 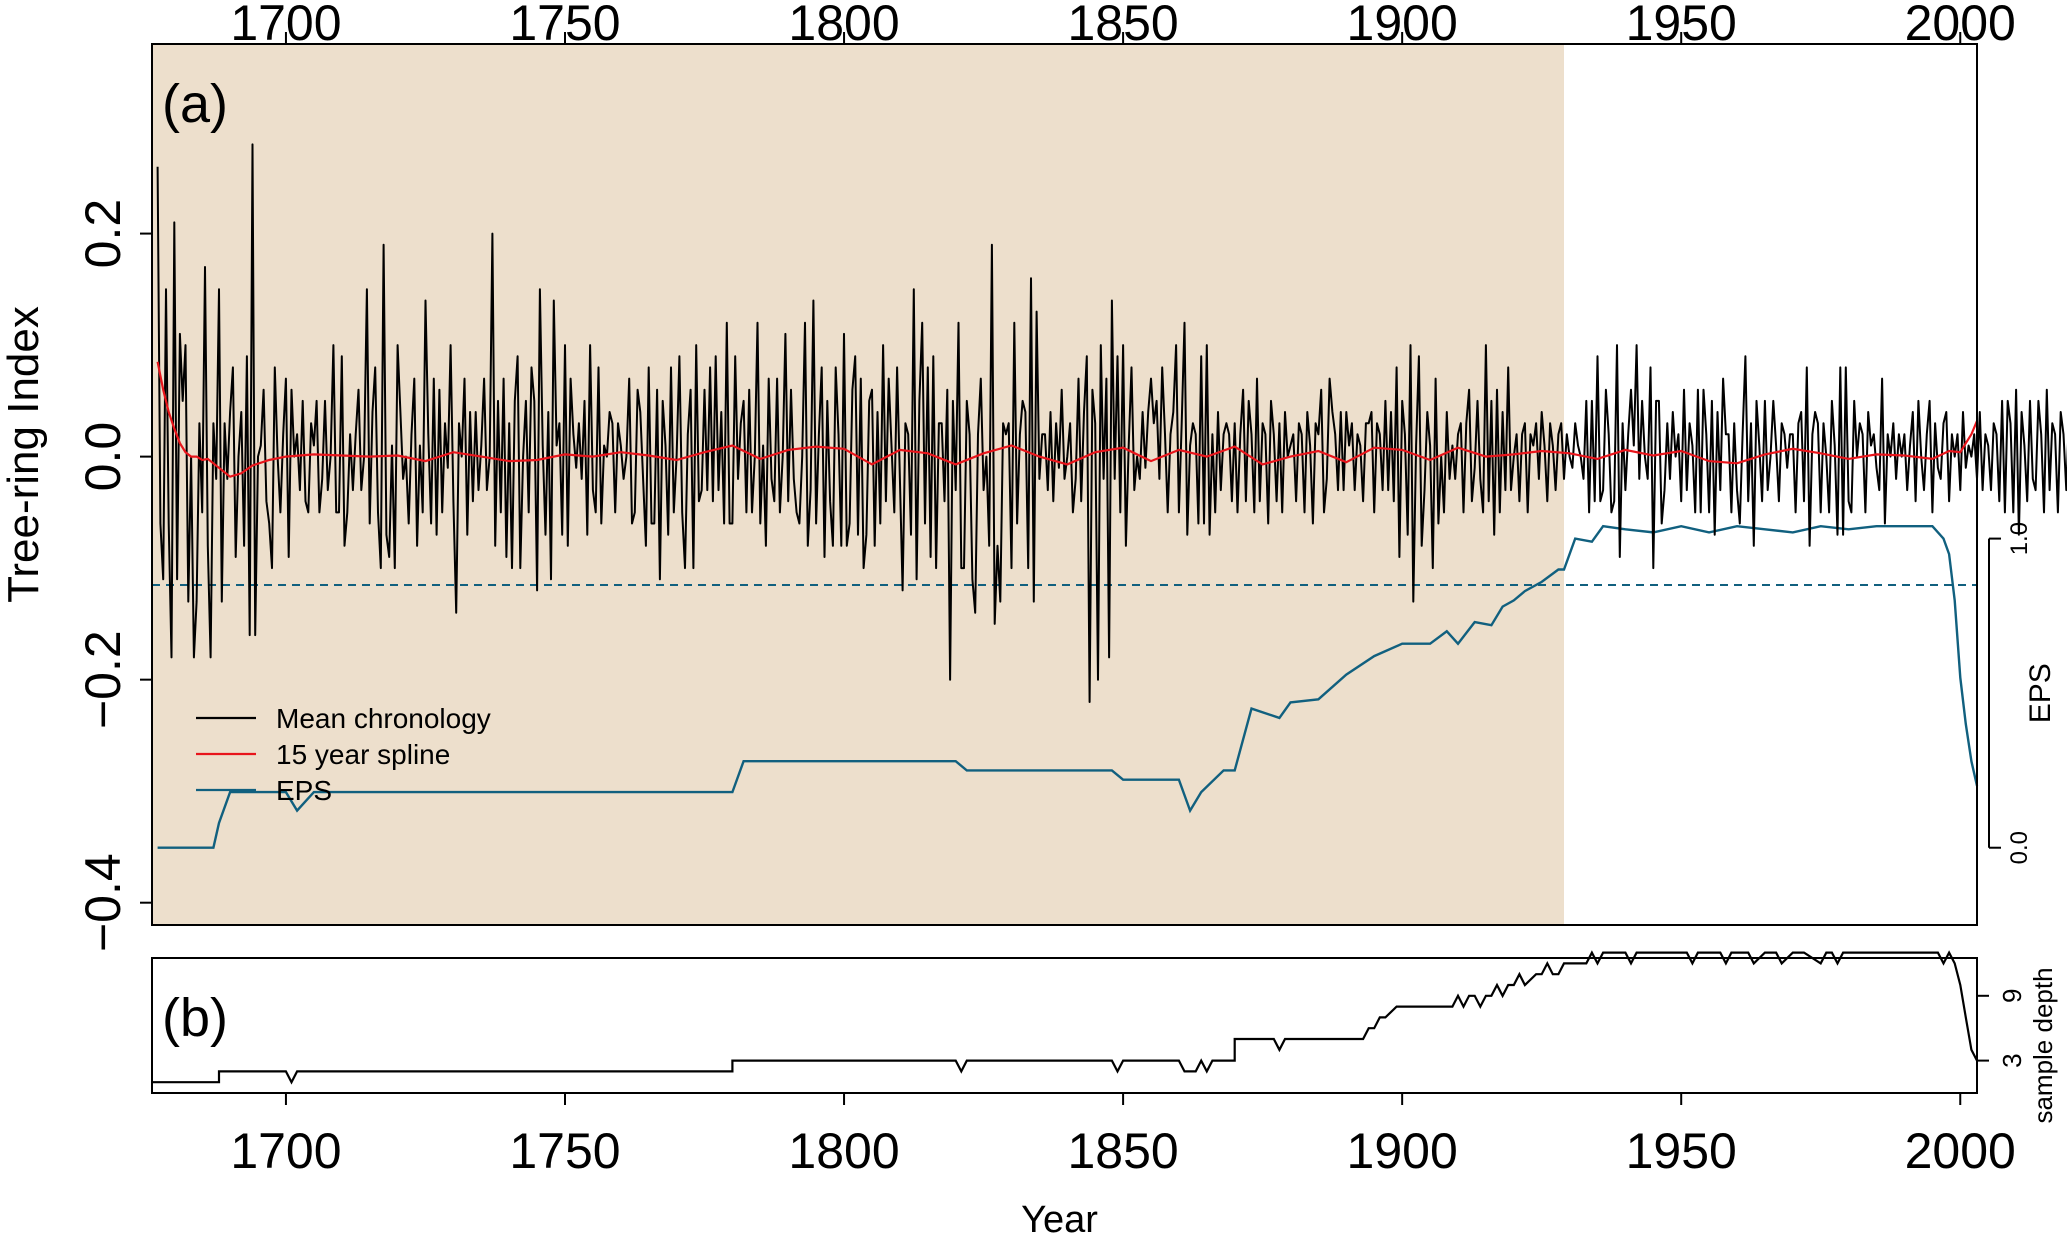 What do you see at coordinates (1402, 25) in the screenshot?
I see `top-x-tick-label: 1900` at bounding box center [1402, 25].